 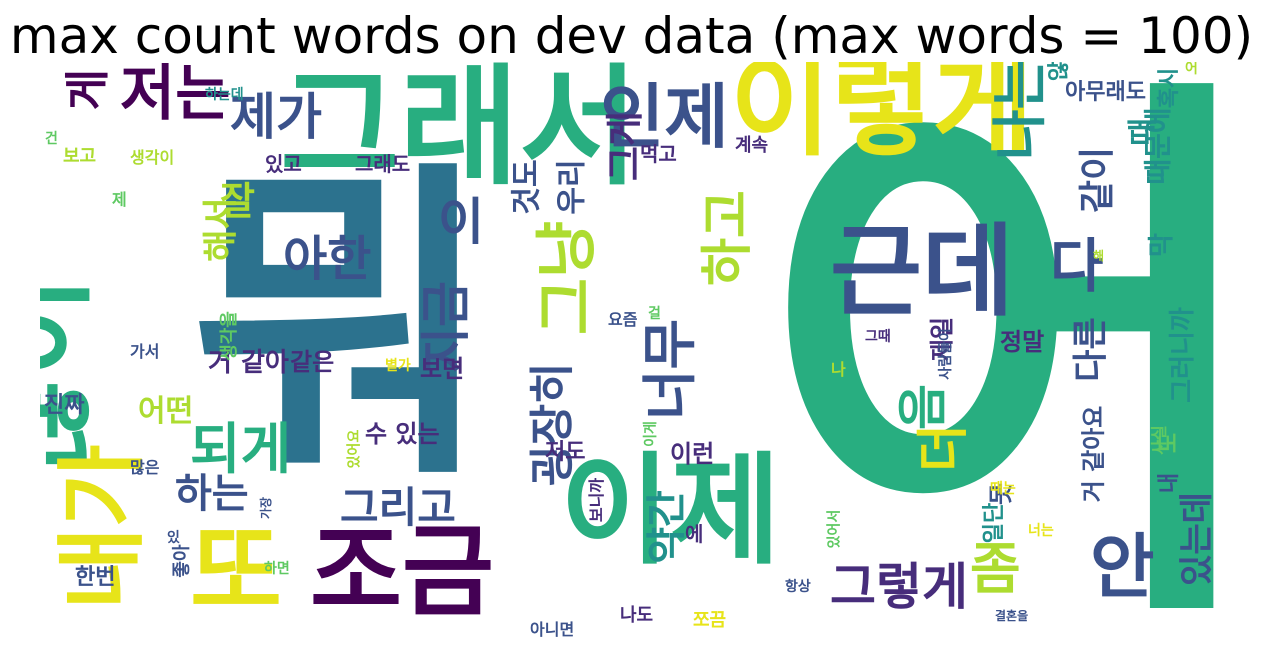 What do you see at coordinates (922, 271) in the screenshot?
I see `cloud-word: 근데` at bounding box center [922, 271].